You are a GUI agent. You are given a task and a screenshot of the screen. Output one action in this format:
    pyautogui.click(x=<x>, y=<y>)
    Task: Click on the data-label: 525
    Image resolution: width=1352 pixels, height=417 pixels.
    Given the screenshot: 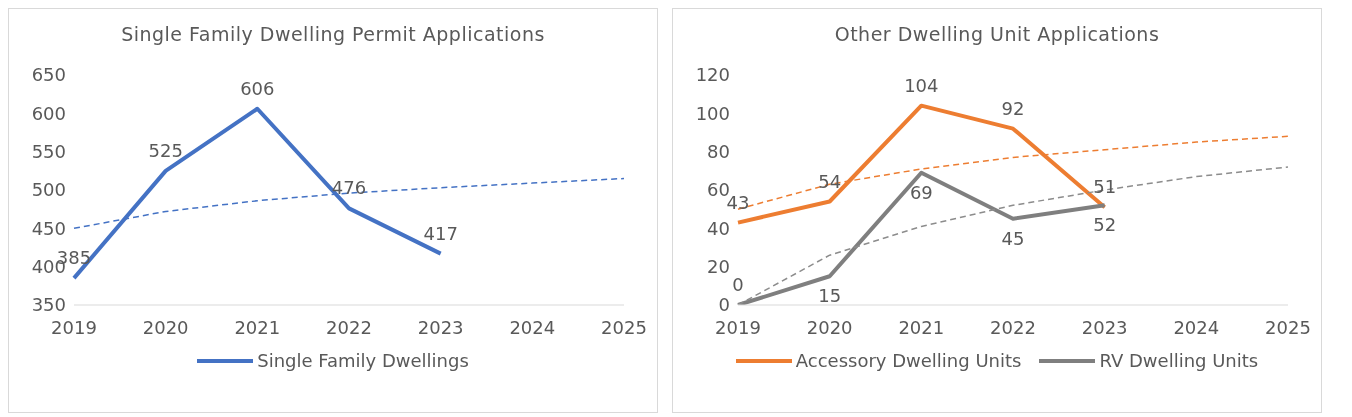 What is the action you would take?
    pyautogui.click(x=165, y=150)
    